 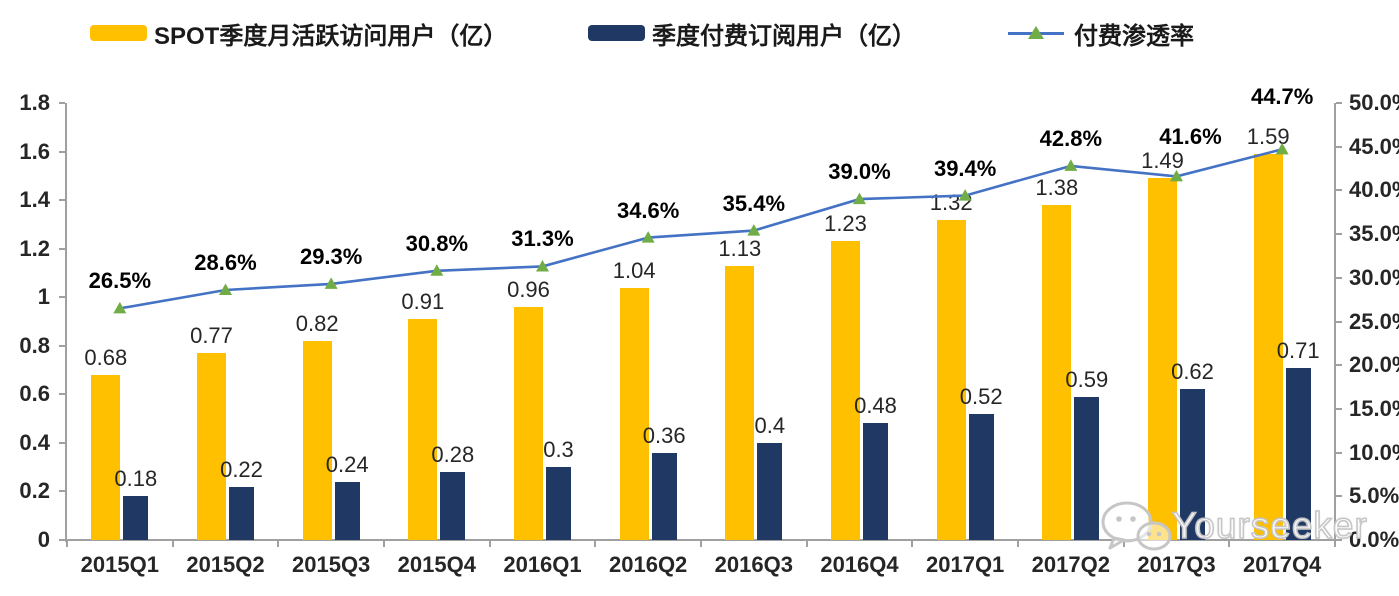 What do you see at coordinates (1374, 146) in the screenshot?
I see `y-tick-label-right: 45.0%` at bounding box center [1374, 146].